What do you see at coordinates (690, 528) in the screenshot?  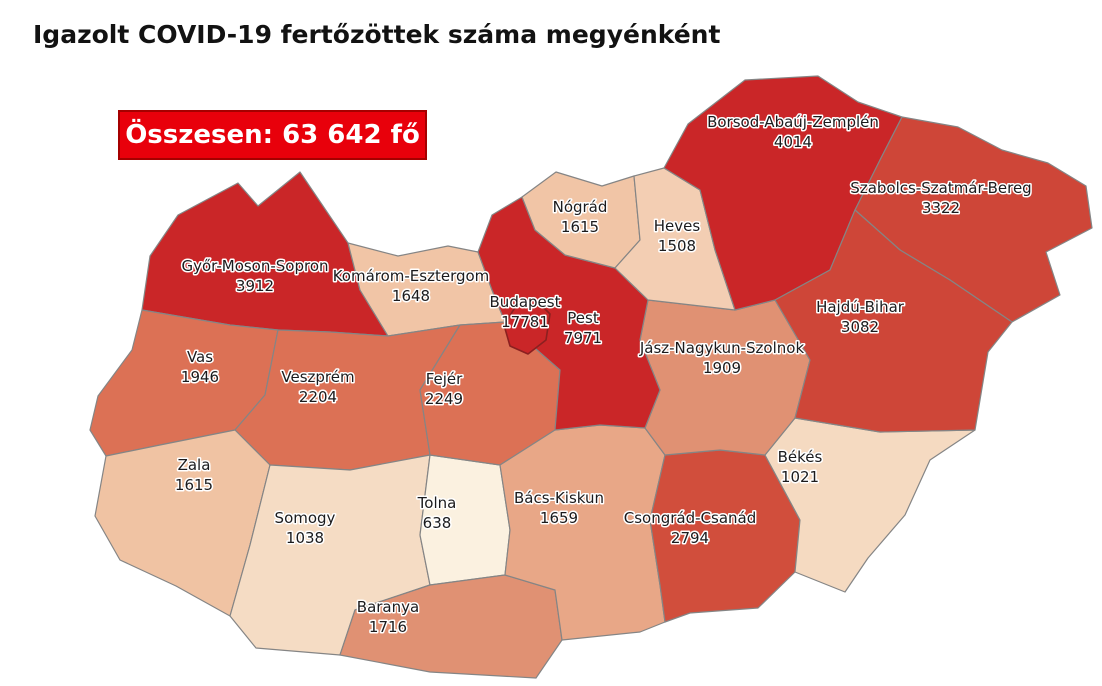 I see `county-label-csongrad-csanad: Csongrád-Csanád 2794` at bounding box center [690, 528].